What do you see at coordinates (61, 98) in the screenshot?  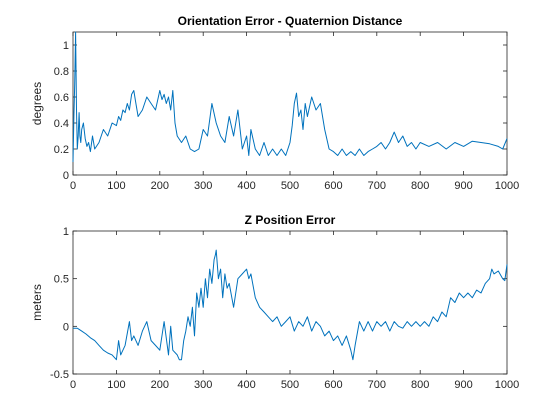 I see `y-tick-label: 0.6` at bounding box center [61, 98].